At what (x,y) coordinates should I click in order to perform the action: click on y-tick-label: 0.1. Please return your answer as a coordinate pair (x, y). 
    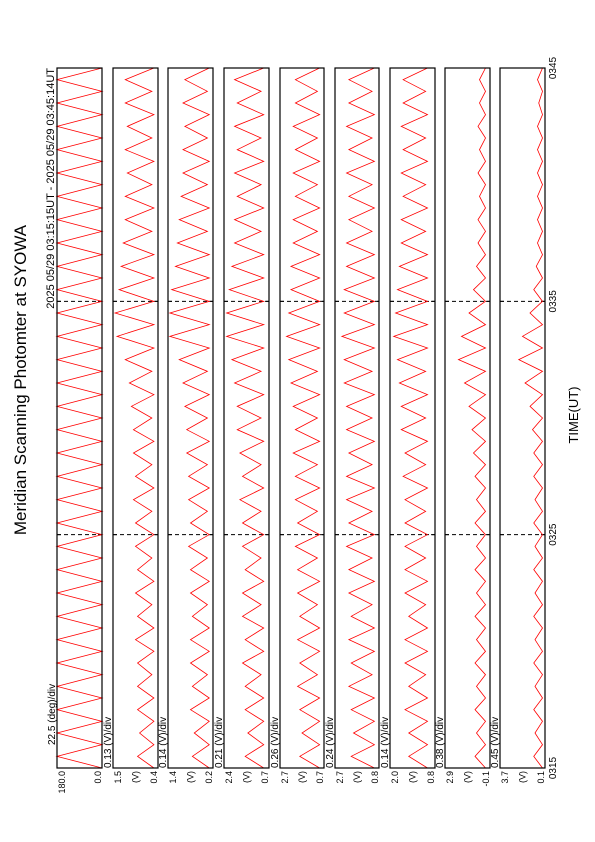
    Looking at the image, I should click on (541, 777).